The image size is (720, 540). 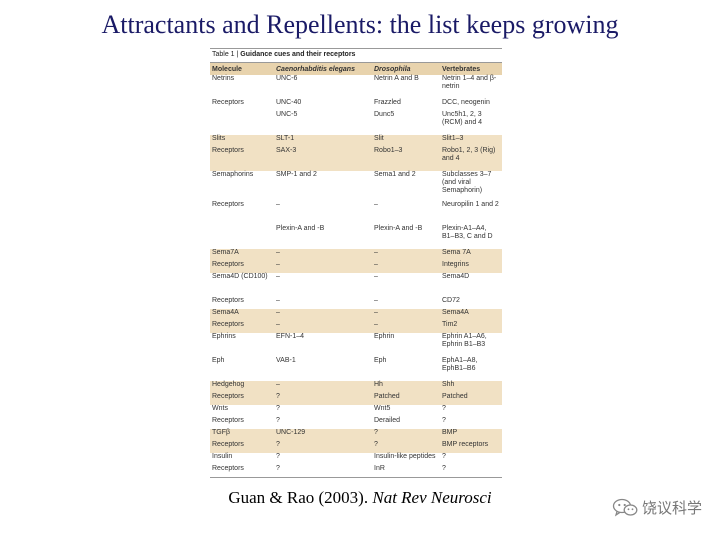 I want to click on table-cell: Ephrin A1–A6, Ephrin B1–B3, so click(x=464, y=340).